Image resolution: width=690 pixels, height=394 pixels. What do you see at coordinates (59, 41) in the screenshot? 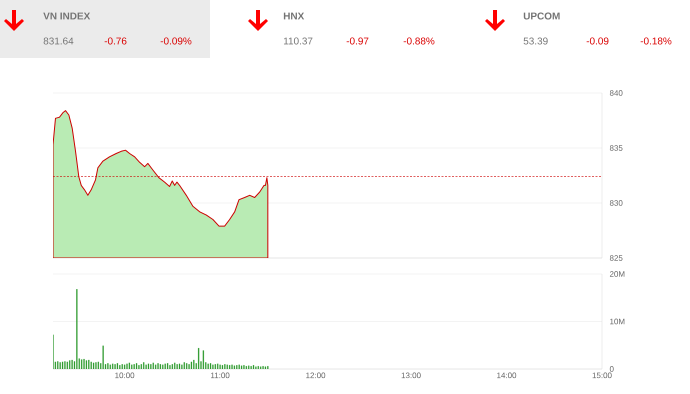
I see `text: 831.64` at bounding box center [59, 41].